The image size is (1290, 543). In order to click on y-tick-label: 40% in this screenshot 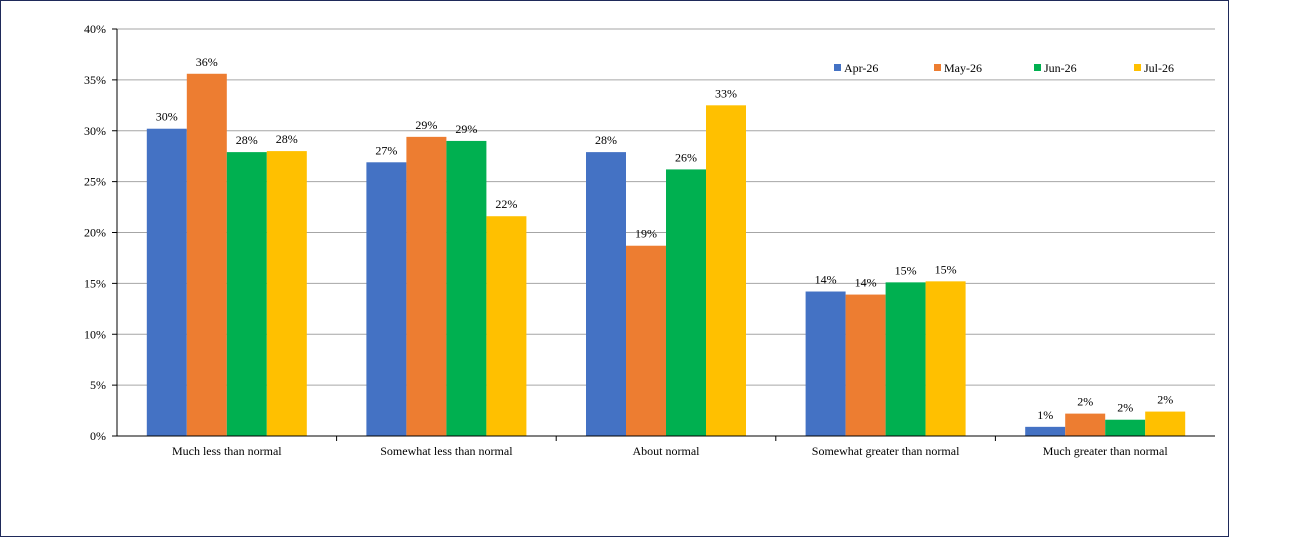, I will do `click(95, 29)`.